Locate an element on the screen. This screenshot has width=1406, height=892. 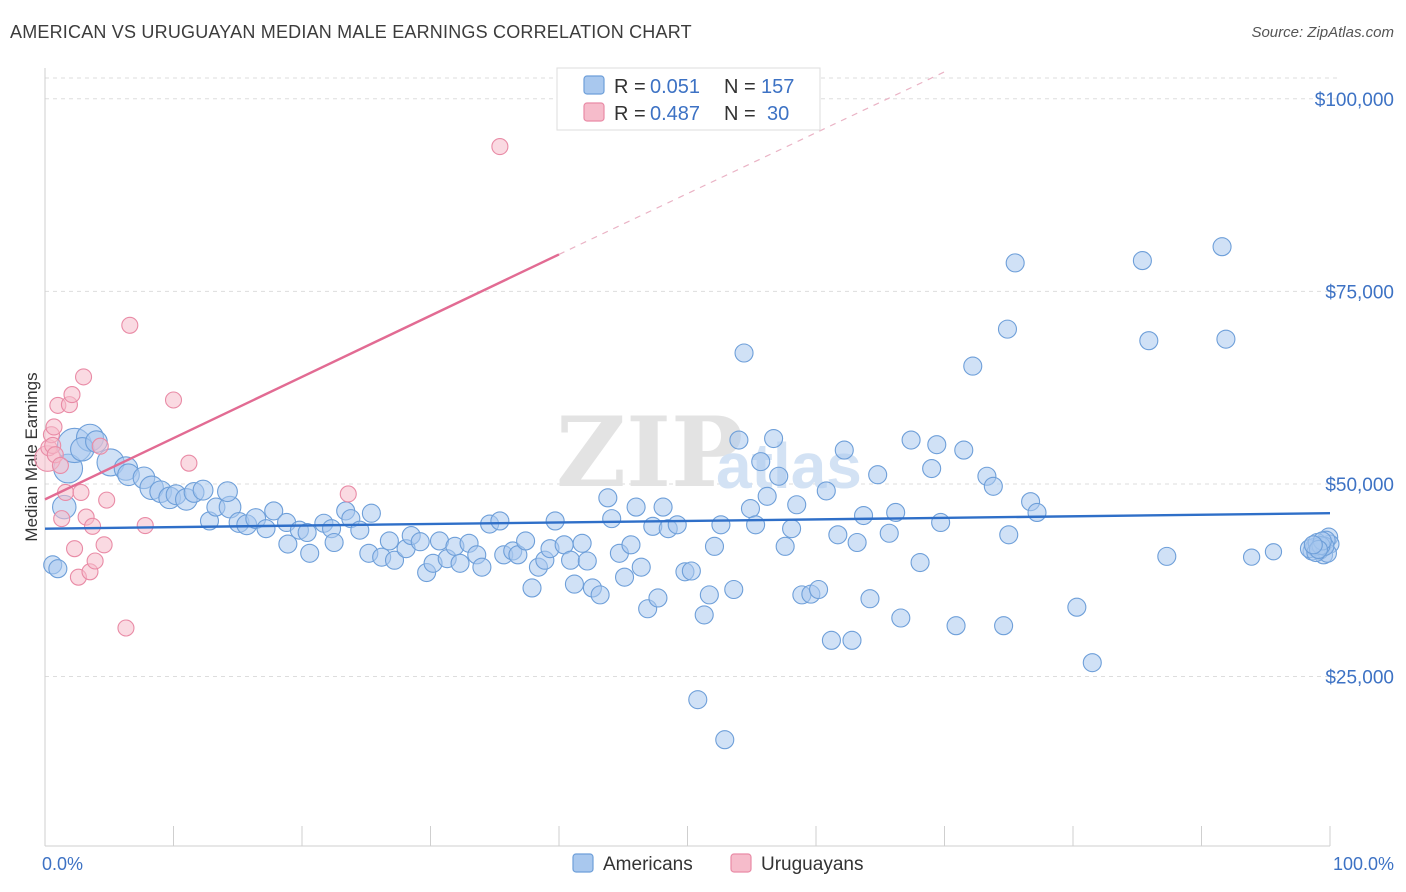
legend-swatch-americans is located at coordinates (594, 85).